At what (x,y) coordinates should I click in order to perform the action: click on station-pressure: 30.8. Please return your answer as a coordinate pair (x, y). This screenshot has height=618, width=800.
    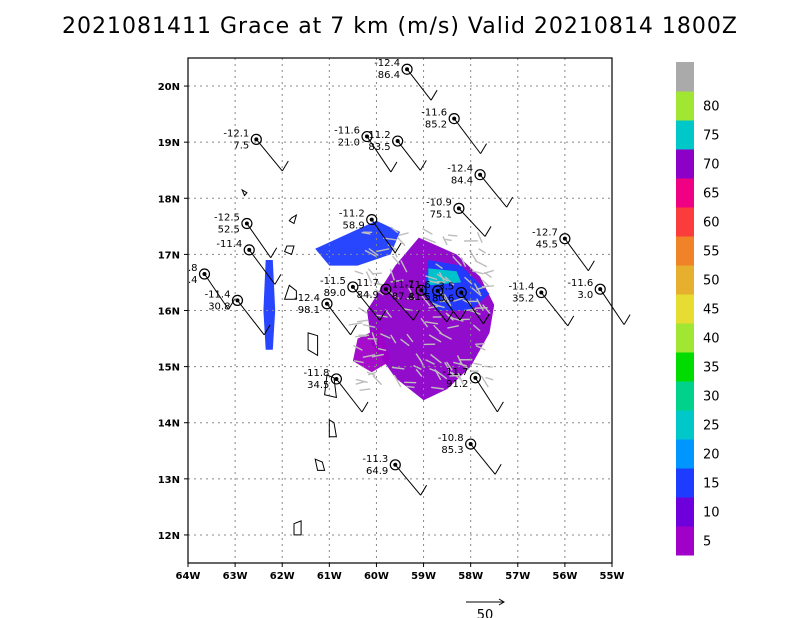
    Looking at the image, I should click on (219, 306).